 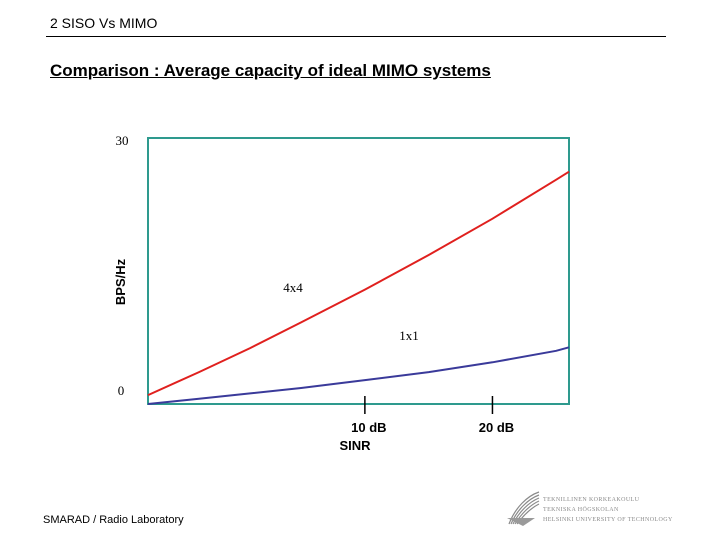 What do you see at coordinates (356, 36) in the screenshot?
I see `header-divider` at bounding box center [356, 36].